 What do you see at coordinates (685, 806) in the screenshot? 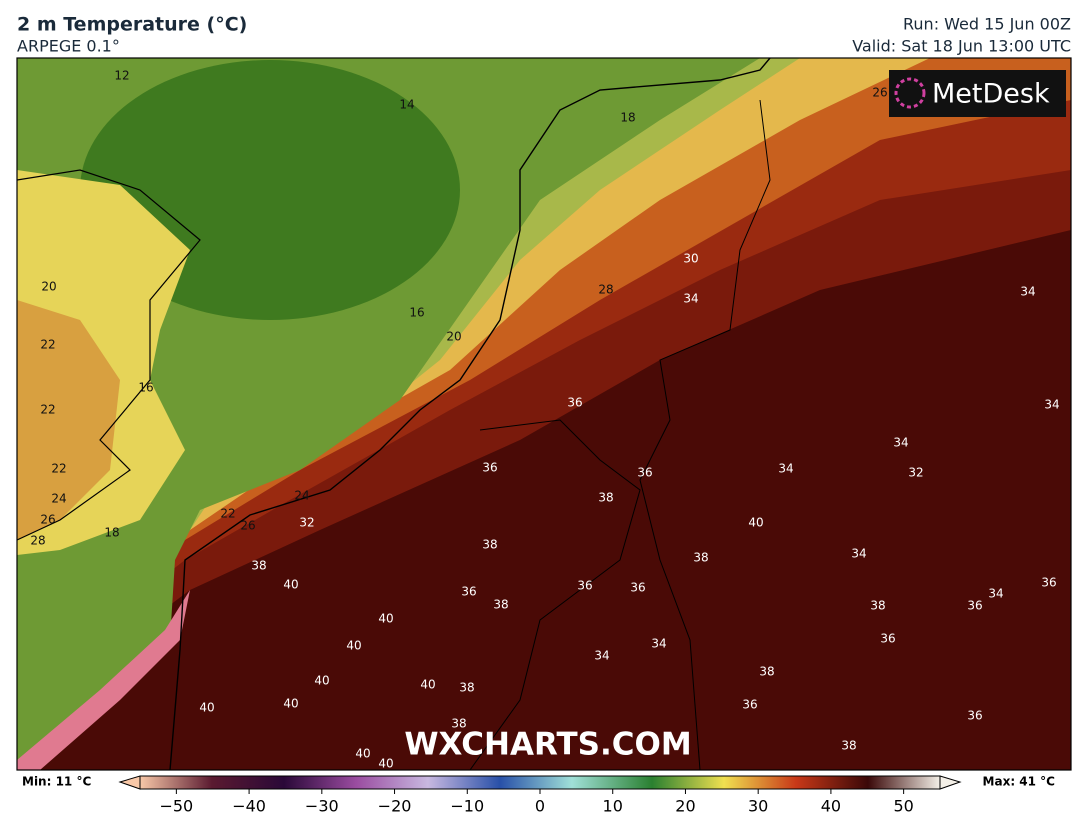
I see `colorbar-tick-label: 20` at bounding box center [685, 806].